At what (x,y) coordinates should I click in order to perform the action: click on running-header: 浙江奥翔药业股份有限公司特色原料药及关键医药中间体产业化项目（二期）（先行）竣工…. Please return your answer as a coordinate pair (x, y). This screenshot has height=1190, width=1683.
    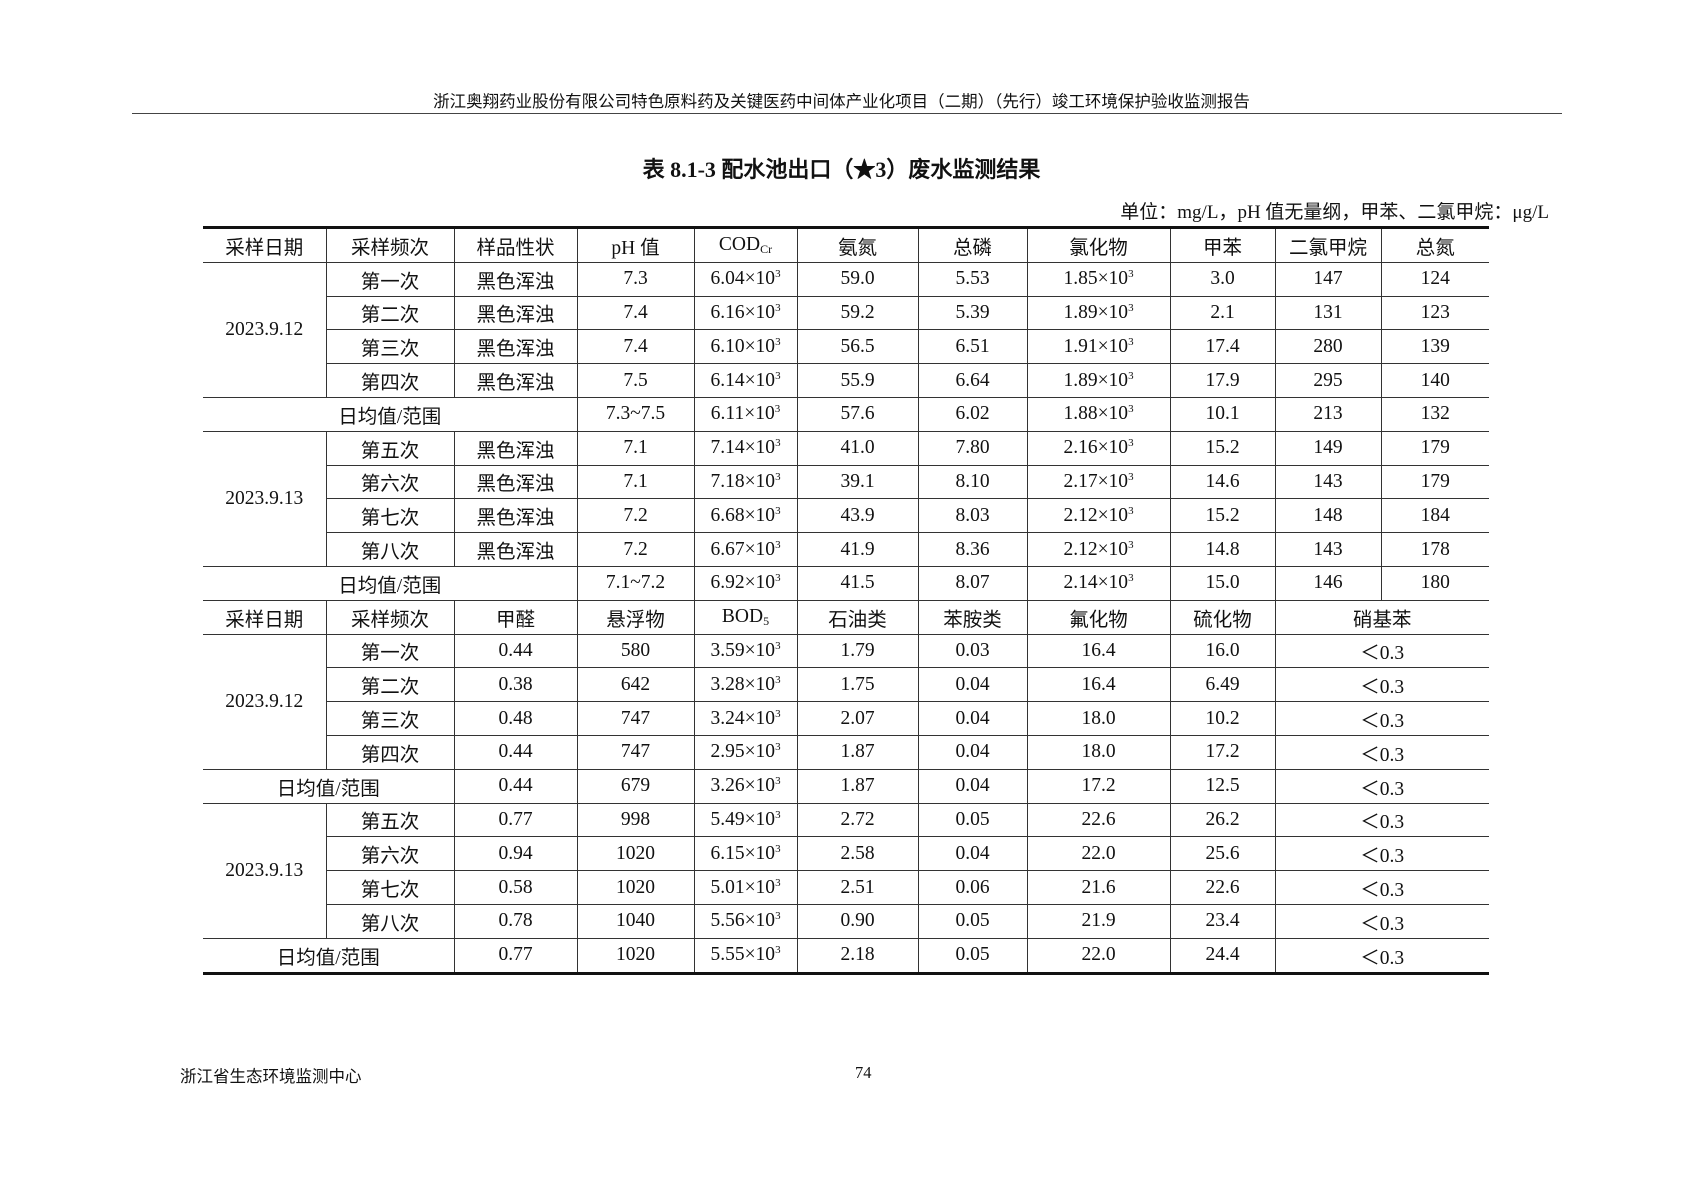
    Looking at the image, I should click on (841, 101).